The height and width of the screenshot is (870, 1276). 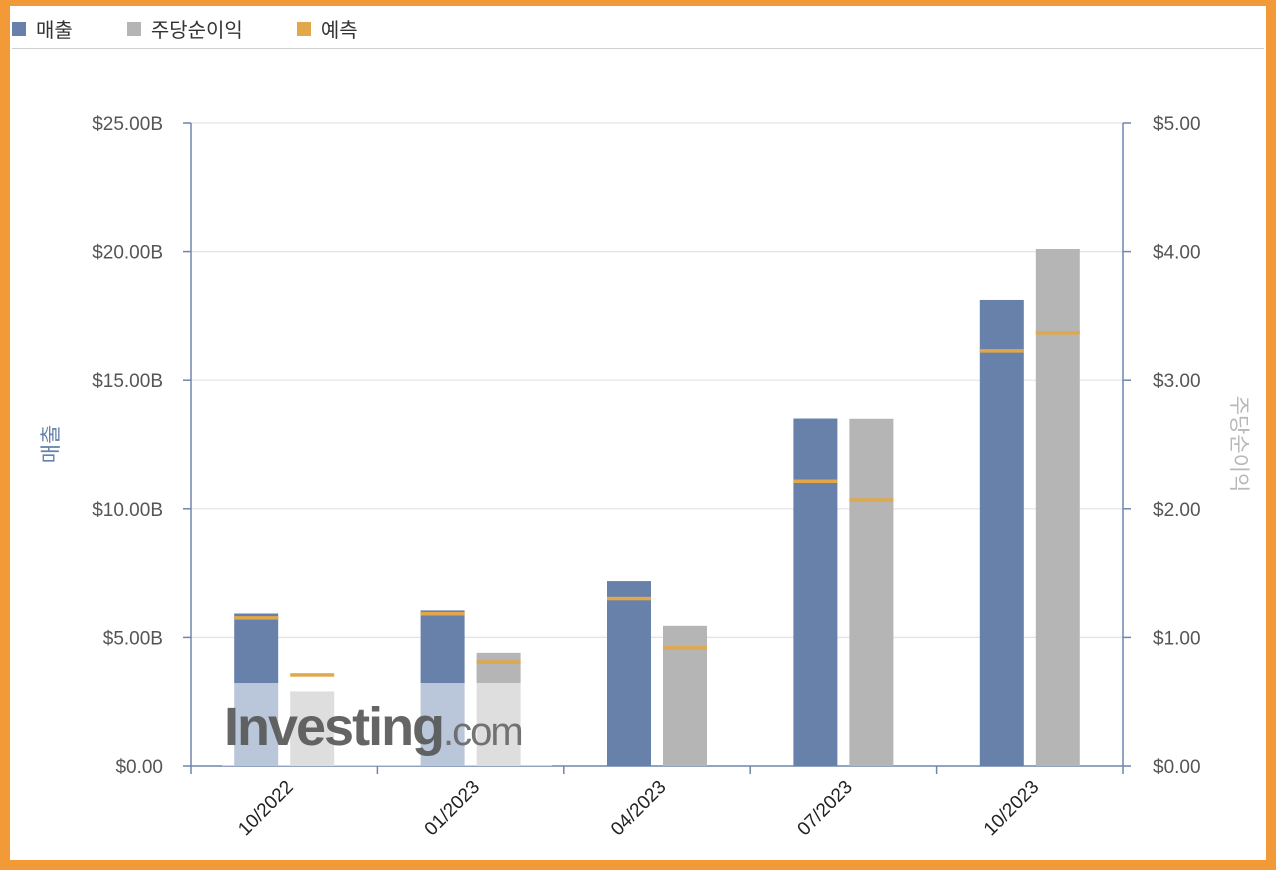 What do you see at coordinates (54, 30) in the screenshot?
I see `legend-label-revenue: 매출` at bounding box center [54, 30].